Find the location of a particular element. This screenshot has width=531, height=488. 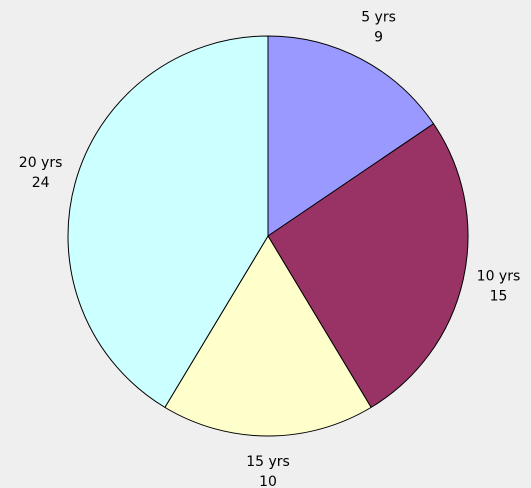

slice-label: 20 yrs is located at coordinates (41, 163).